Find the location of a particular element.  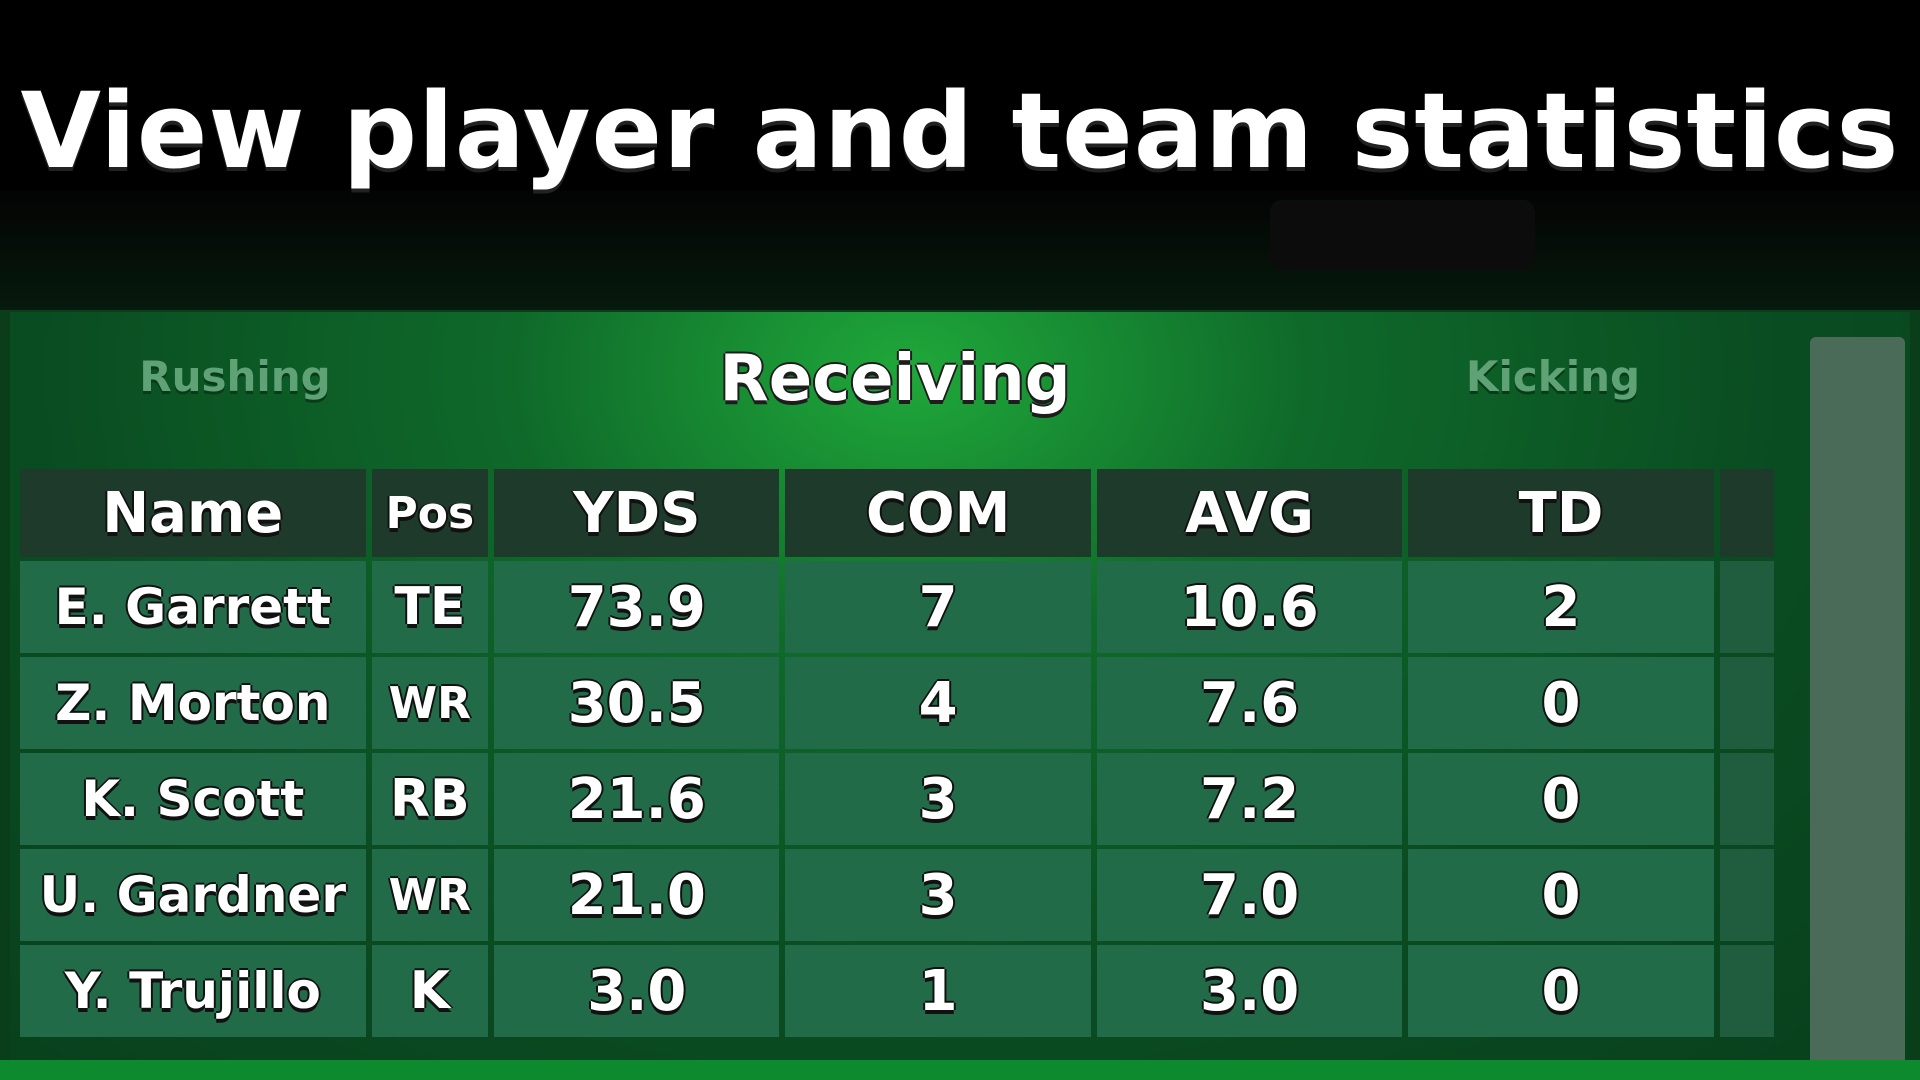

table-row: K. Scott RB 21.6 3 7.2 0 is located at coordinates (897, 799).